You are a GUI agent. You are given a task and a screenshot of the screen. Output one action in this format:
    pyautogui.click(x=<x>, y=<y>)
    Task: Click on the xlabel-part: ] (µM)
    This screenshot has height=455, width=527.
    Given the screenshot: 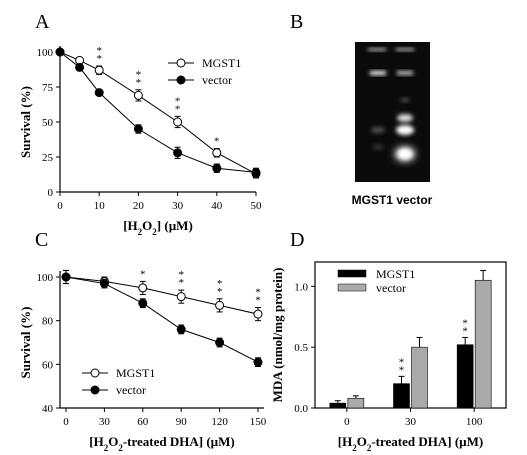 What is the action you would take?
    pyautogui.click(x=175, y=225)
    